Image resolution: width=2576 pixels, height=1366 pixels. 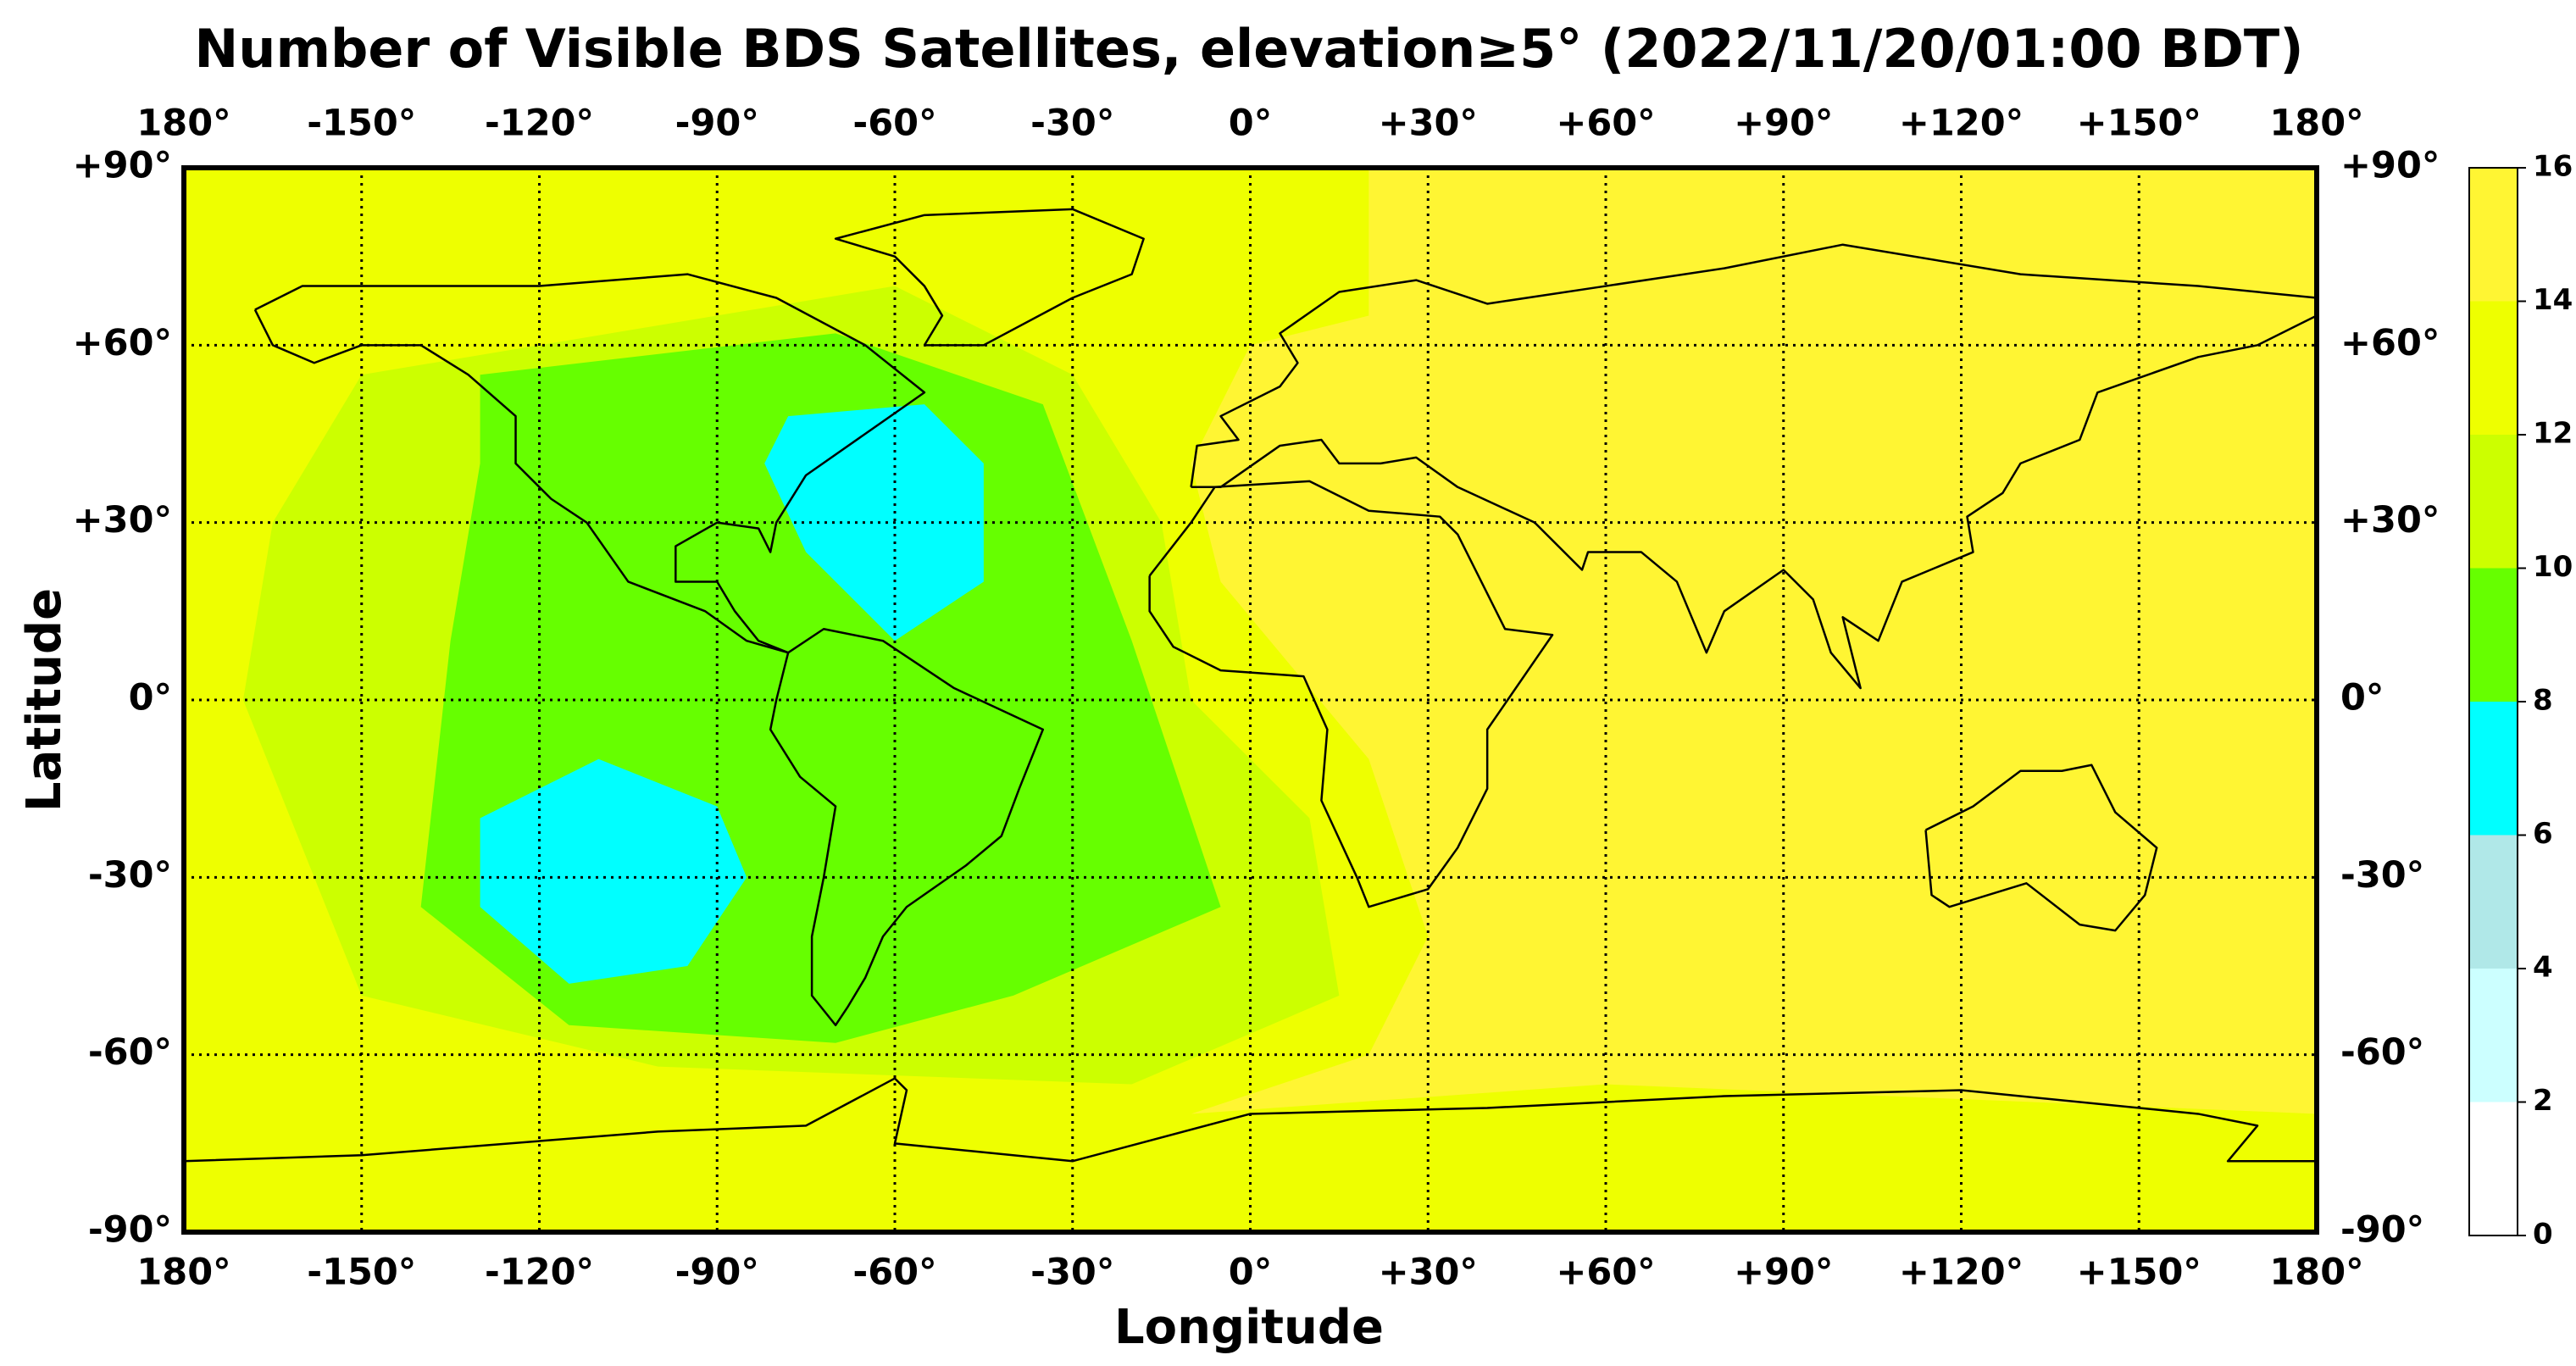 What do you see at coordinates (2553, 300) in the screenshot?
I see `colorbar-tick-label: 14` at bounding box center [2553, 300].